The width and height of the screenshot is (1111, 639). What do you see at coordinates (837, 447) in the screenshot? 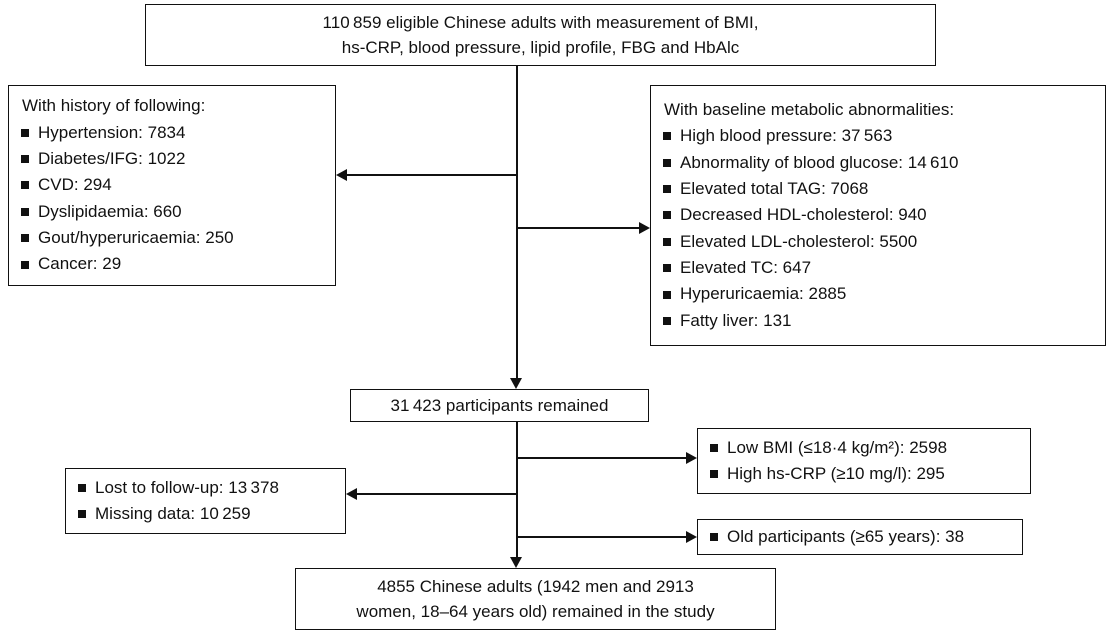
I see `bmi-crp-item-label: Low BMI (≤18·4 kg/m²): 2598` at bounding box center [837, 447].